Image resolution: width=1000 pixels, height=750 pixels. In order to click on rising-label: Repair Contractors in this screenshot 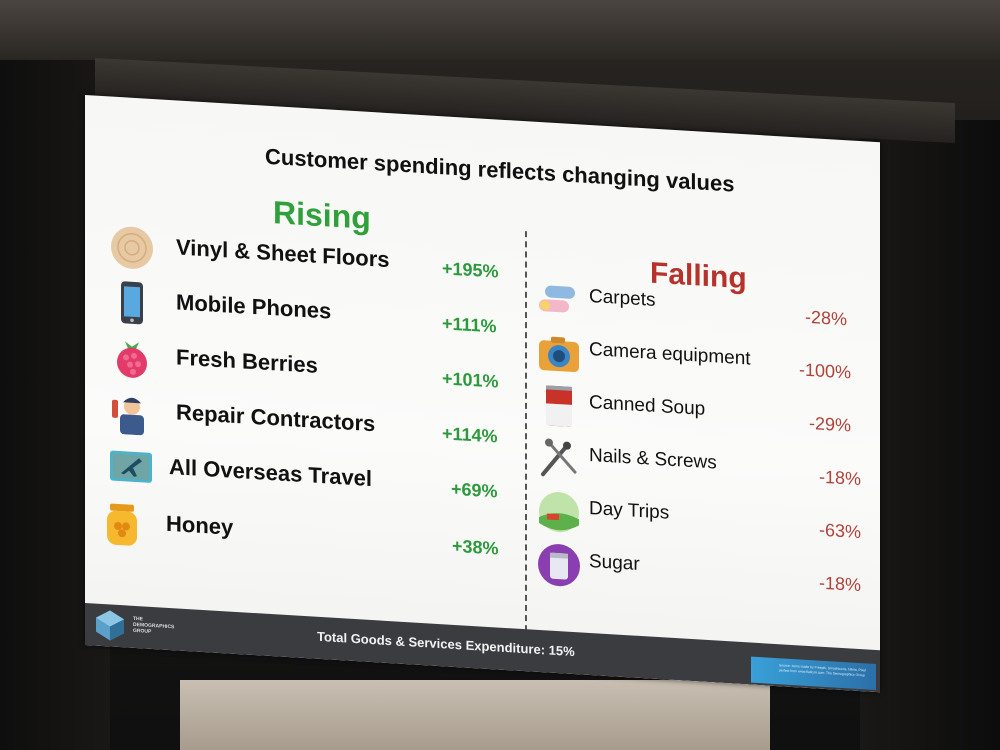, I will do `click(276, 418)`.